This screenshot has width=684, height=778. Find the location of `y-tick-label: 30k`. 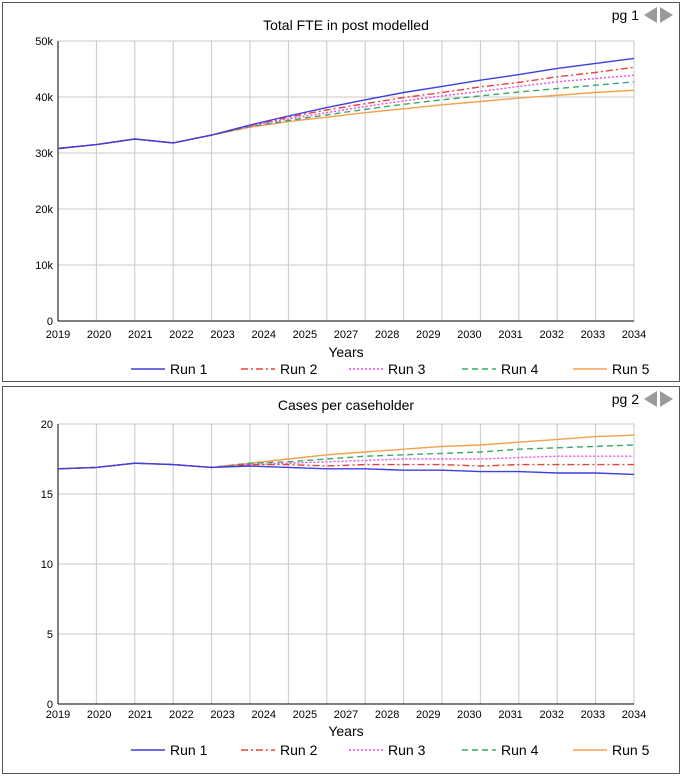

y-tick-label: 30k is located at coordinates (44, 154).